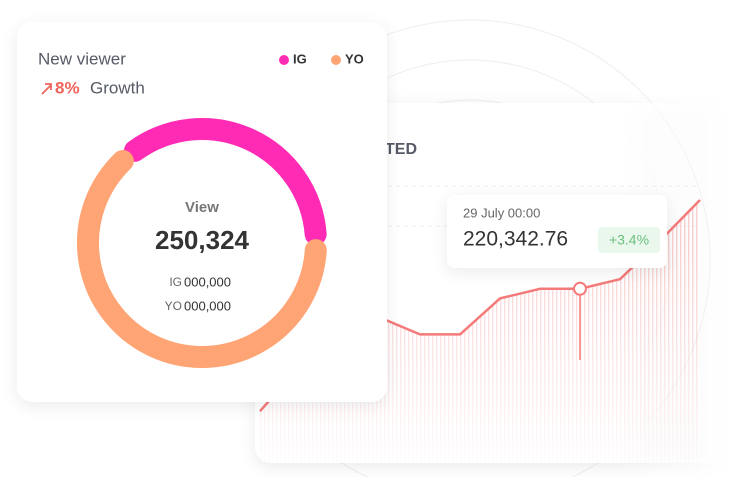 This screenshot has width=729, height=477. Describe the element at coordinates (354, 58) in the screenshot. I see `legend-label: YO` at that location.